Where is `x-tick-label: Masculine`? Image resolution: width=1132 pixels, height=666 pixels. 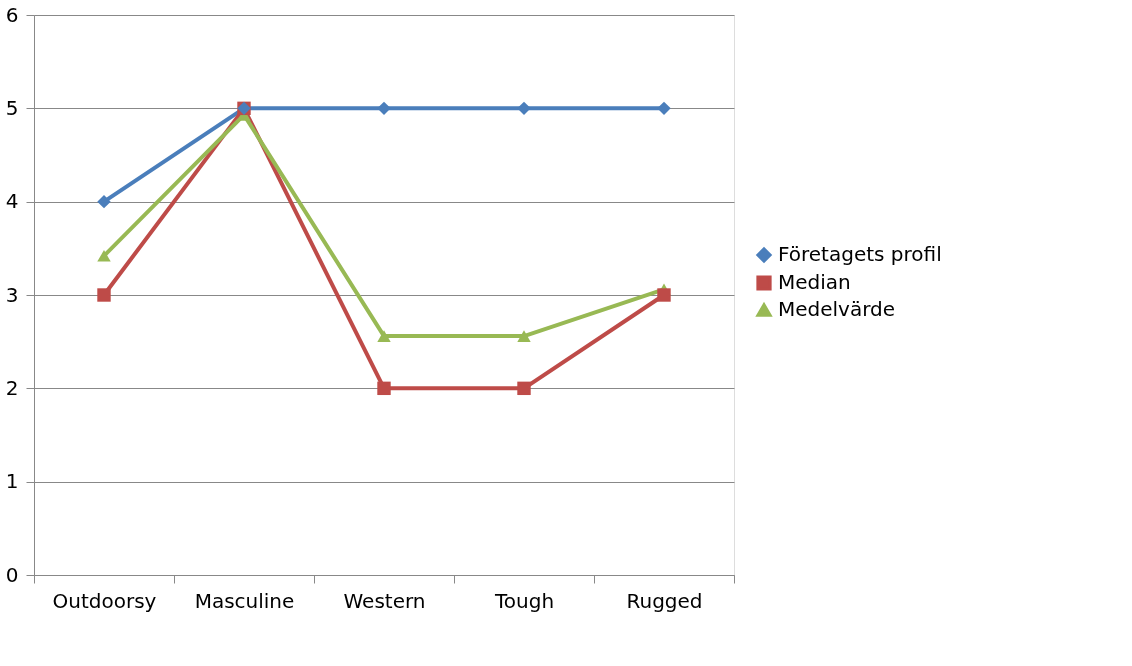
x-tick-label: Masculine is located at coordinates (244, 600).